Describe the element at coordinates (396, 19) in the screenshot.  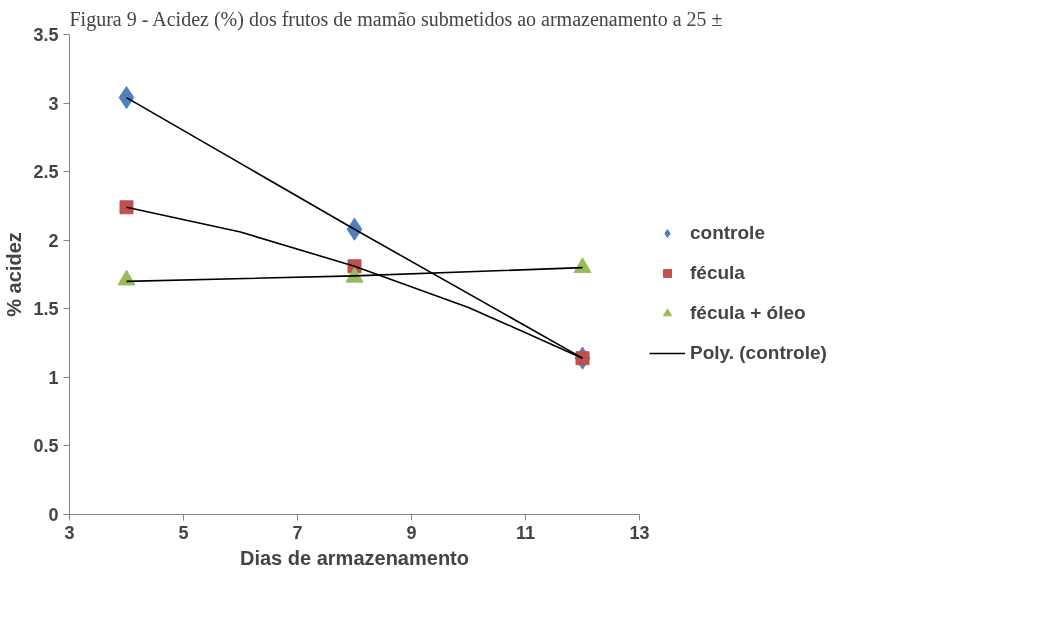
I see `chart-title: Figura 9 - Acidez (%) dos frutos de mamão submetidos ao armazenamento a 25 ±` at that location.